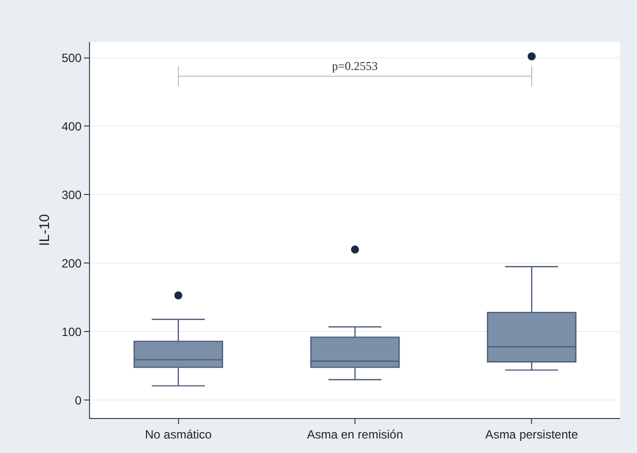  Describe the element at coordinates (44, 230) in the screenshot. I see `y-axis-title: IL-10` at that location.